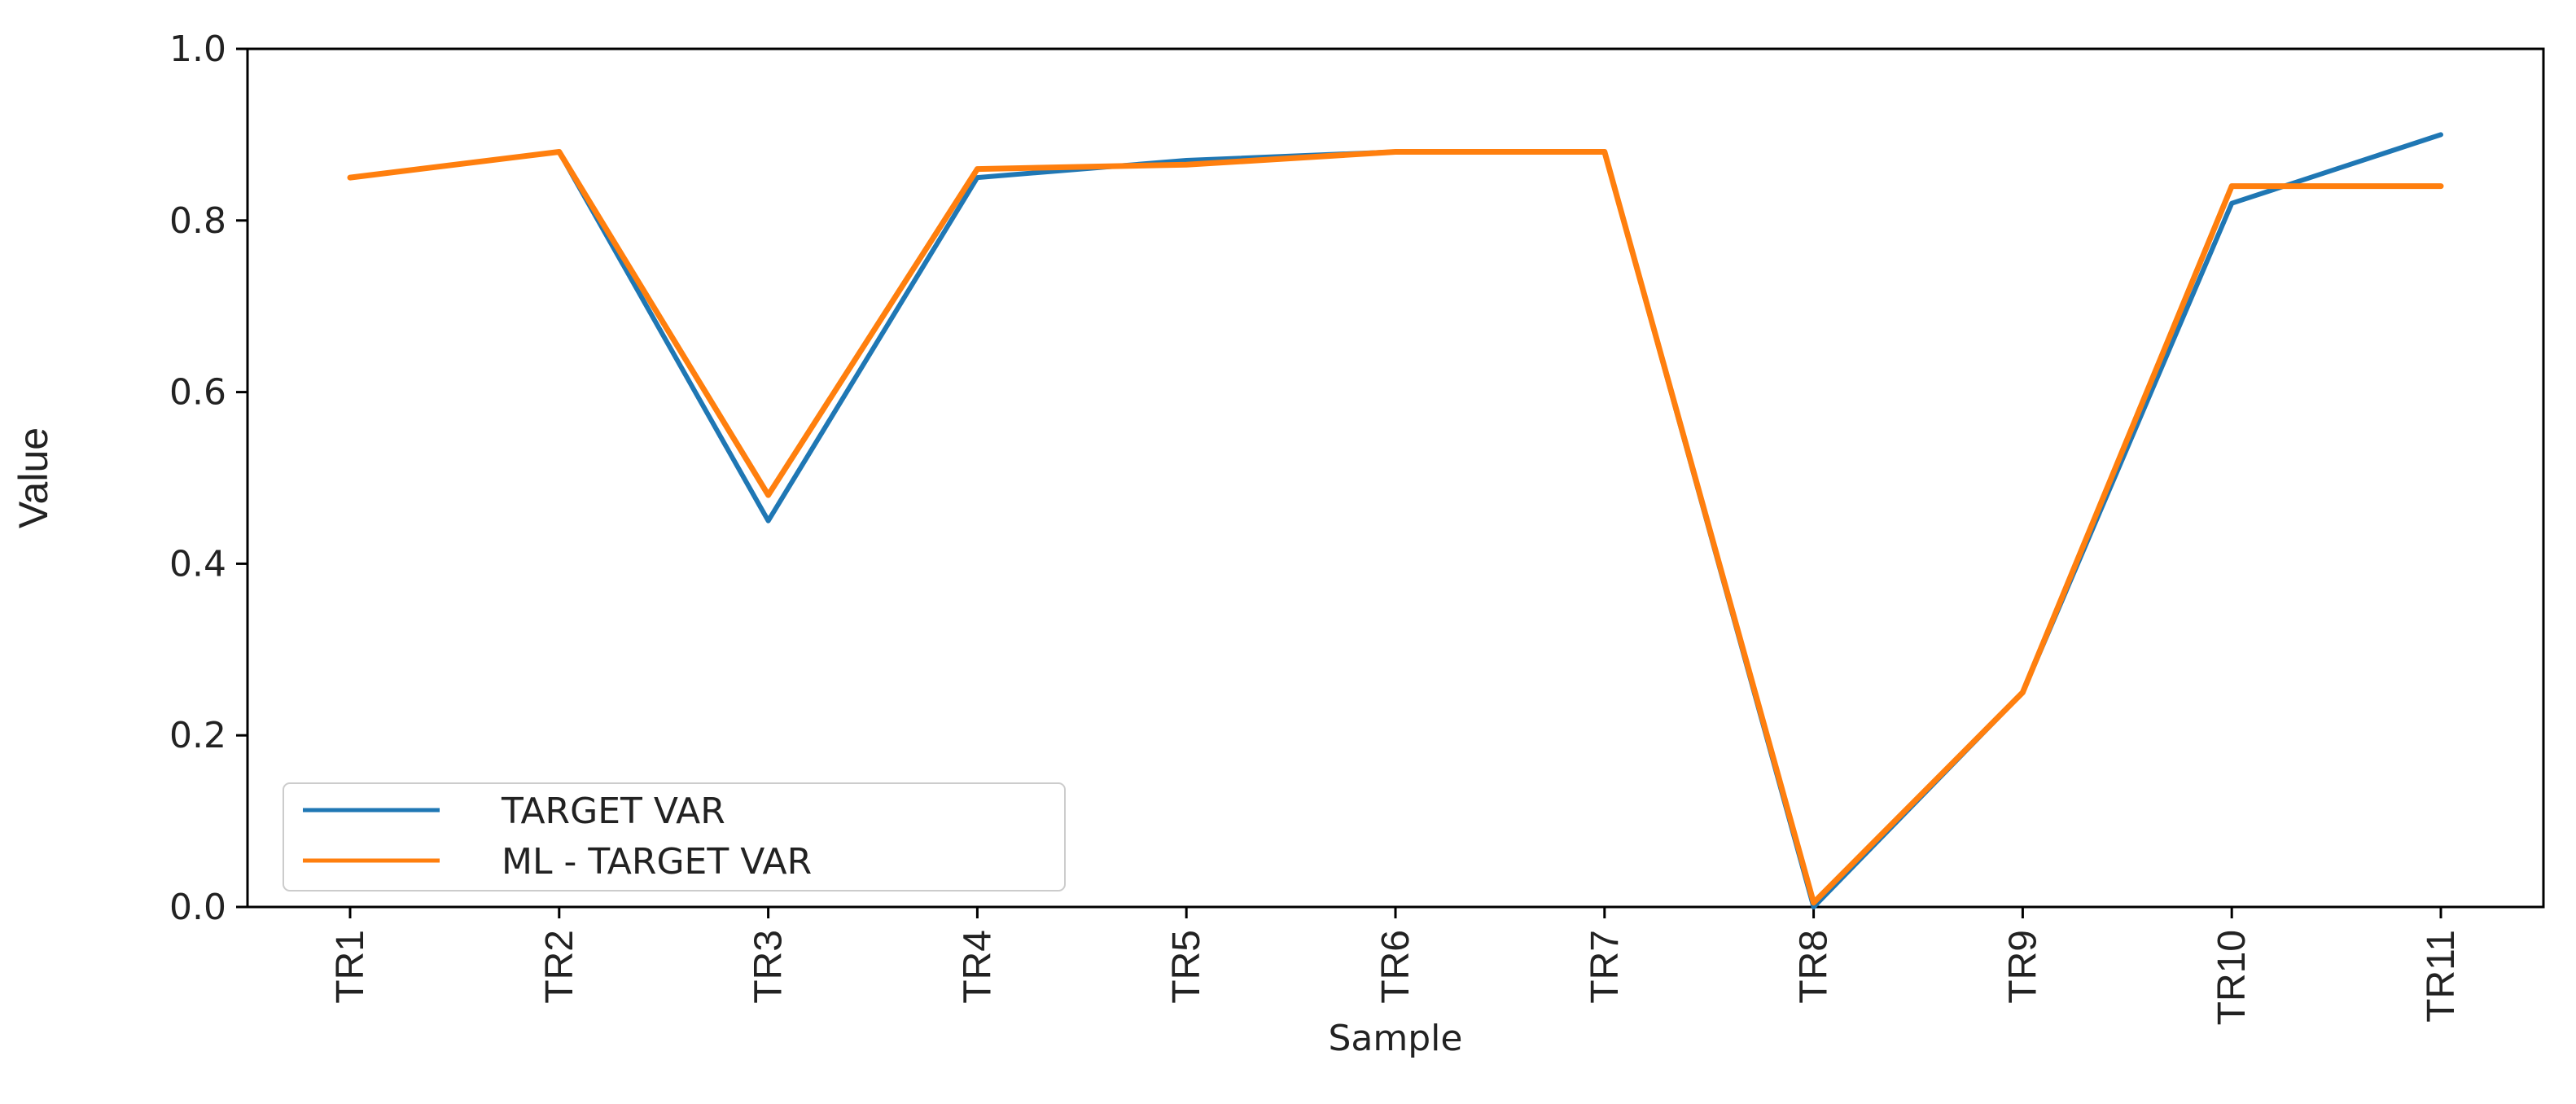 The width and height of the screenshot is (2576, 1104). Describe the element at coordinates (2441, 976) in the screenshot. I see `x-tick-label: TR11` at that location.